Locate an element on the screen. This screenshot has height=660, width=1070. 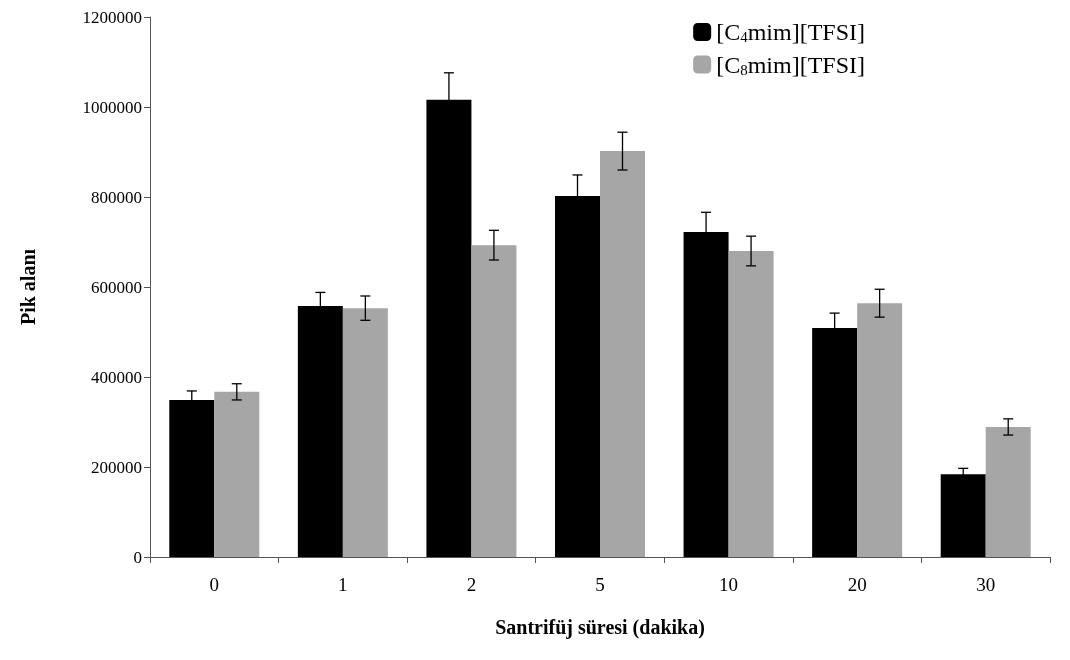
x-tick-label: 20 is located at coordinates (857, 584).